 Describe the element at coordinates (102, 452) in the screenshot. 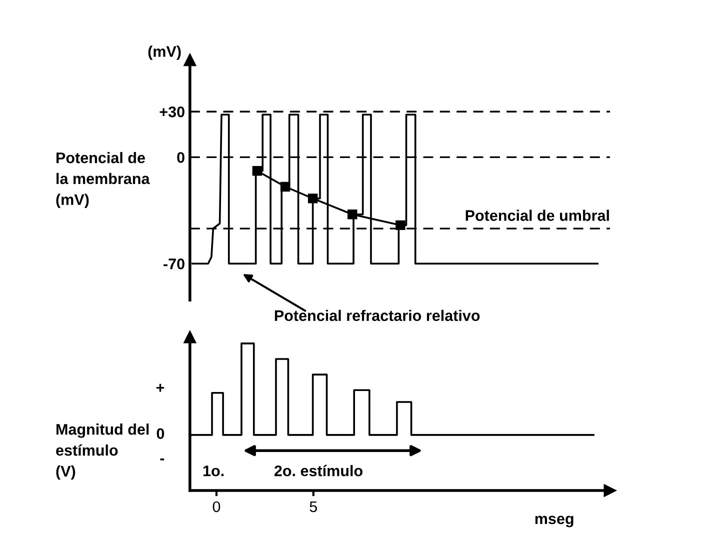

I see `y-axis-title: Magnitud del estímulo (V)` at that location.